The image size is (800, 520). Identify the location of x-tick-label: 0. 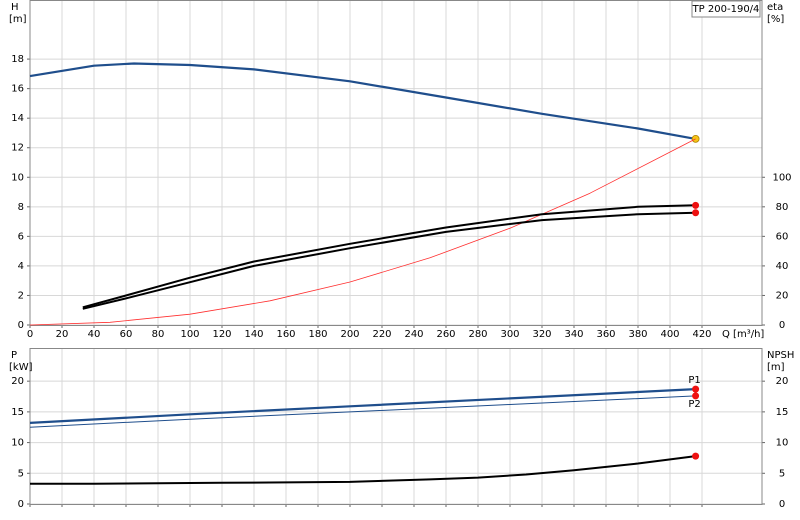
(30, 334).